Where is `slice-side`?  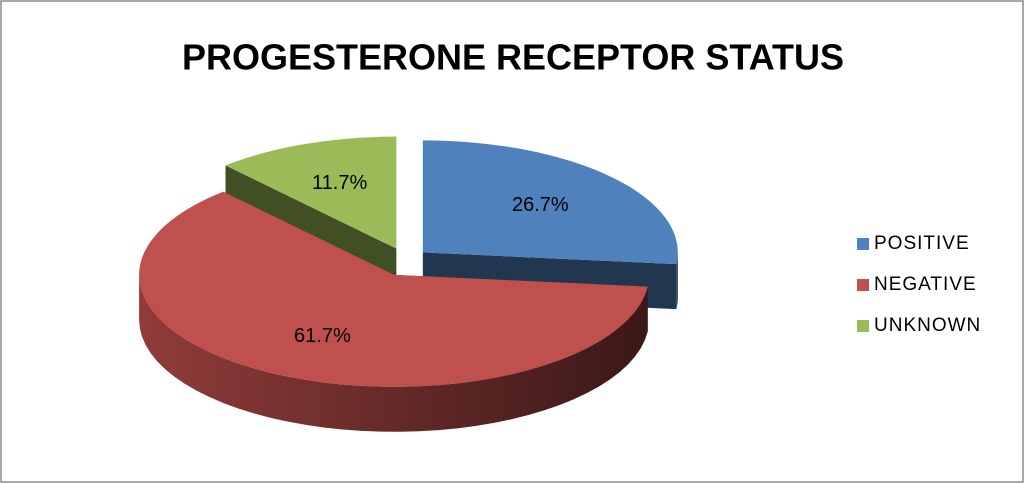 slice-side is located at coordinates (677, 281).